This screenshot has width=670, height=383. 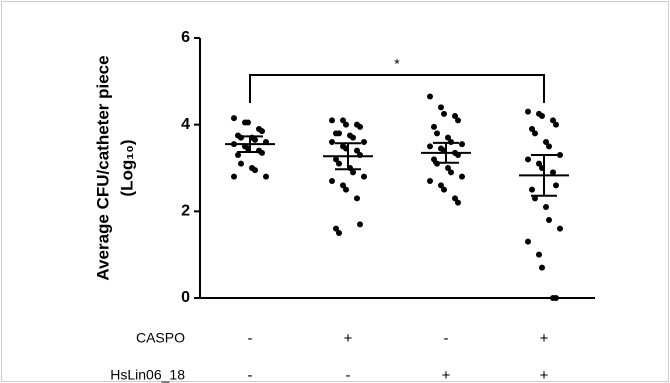 I want to click on y-tick-label: 6, so click(x=185, y=37).